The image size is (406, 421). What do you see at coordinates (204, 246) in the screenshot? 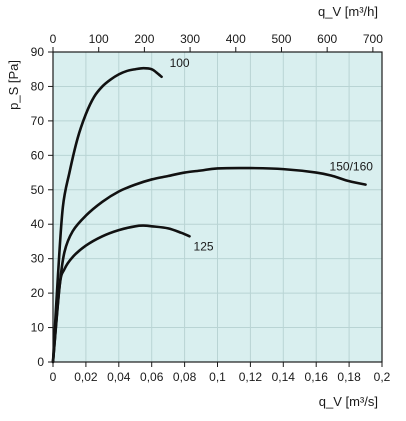
I see `curve-label-125: 125` at bounding box center [204, 246].